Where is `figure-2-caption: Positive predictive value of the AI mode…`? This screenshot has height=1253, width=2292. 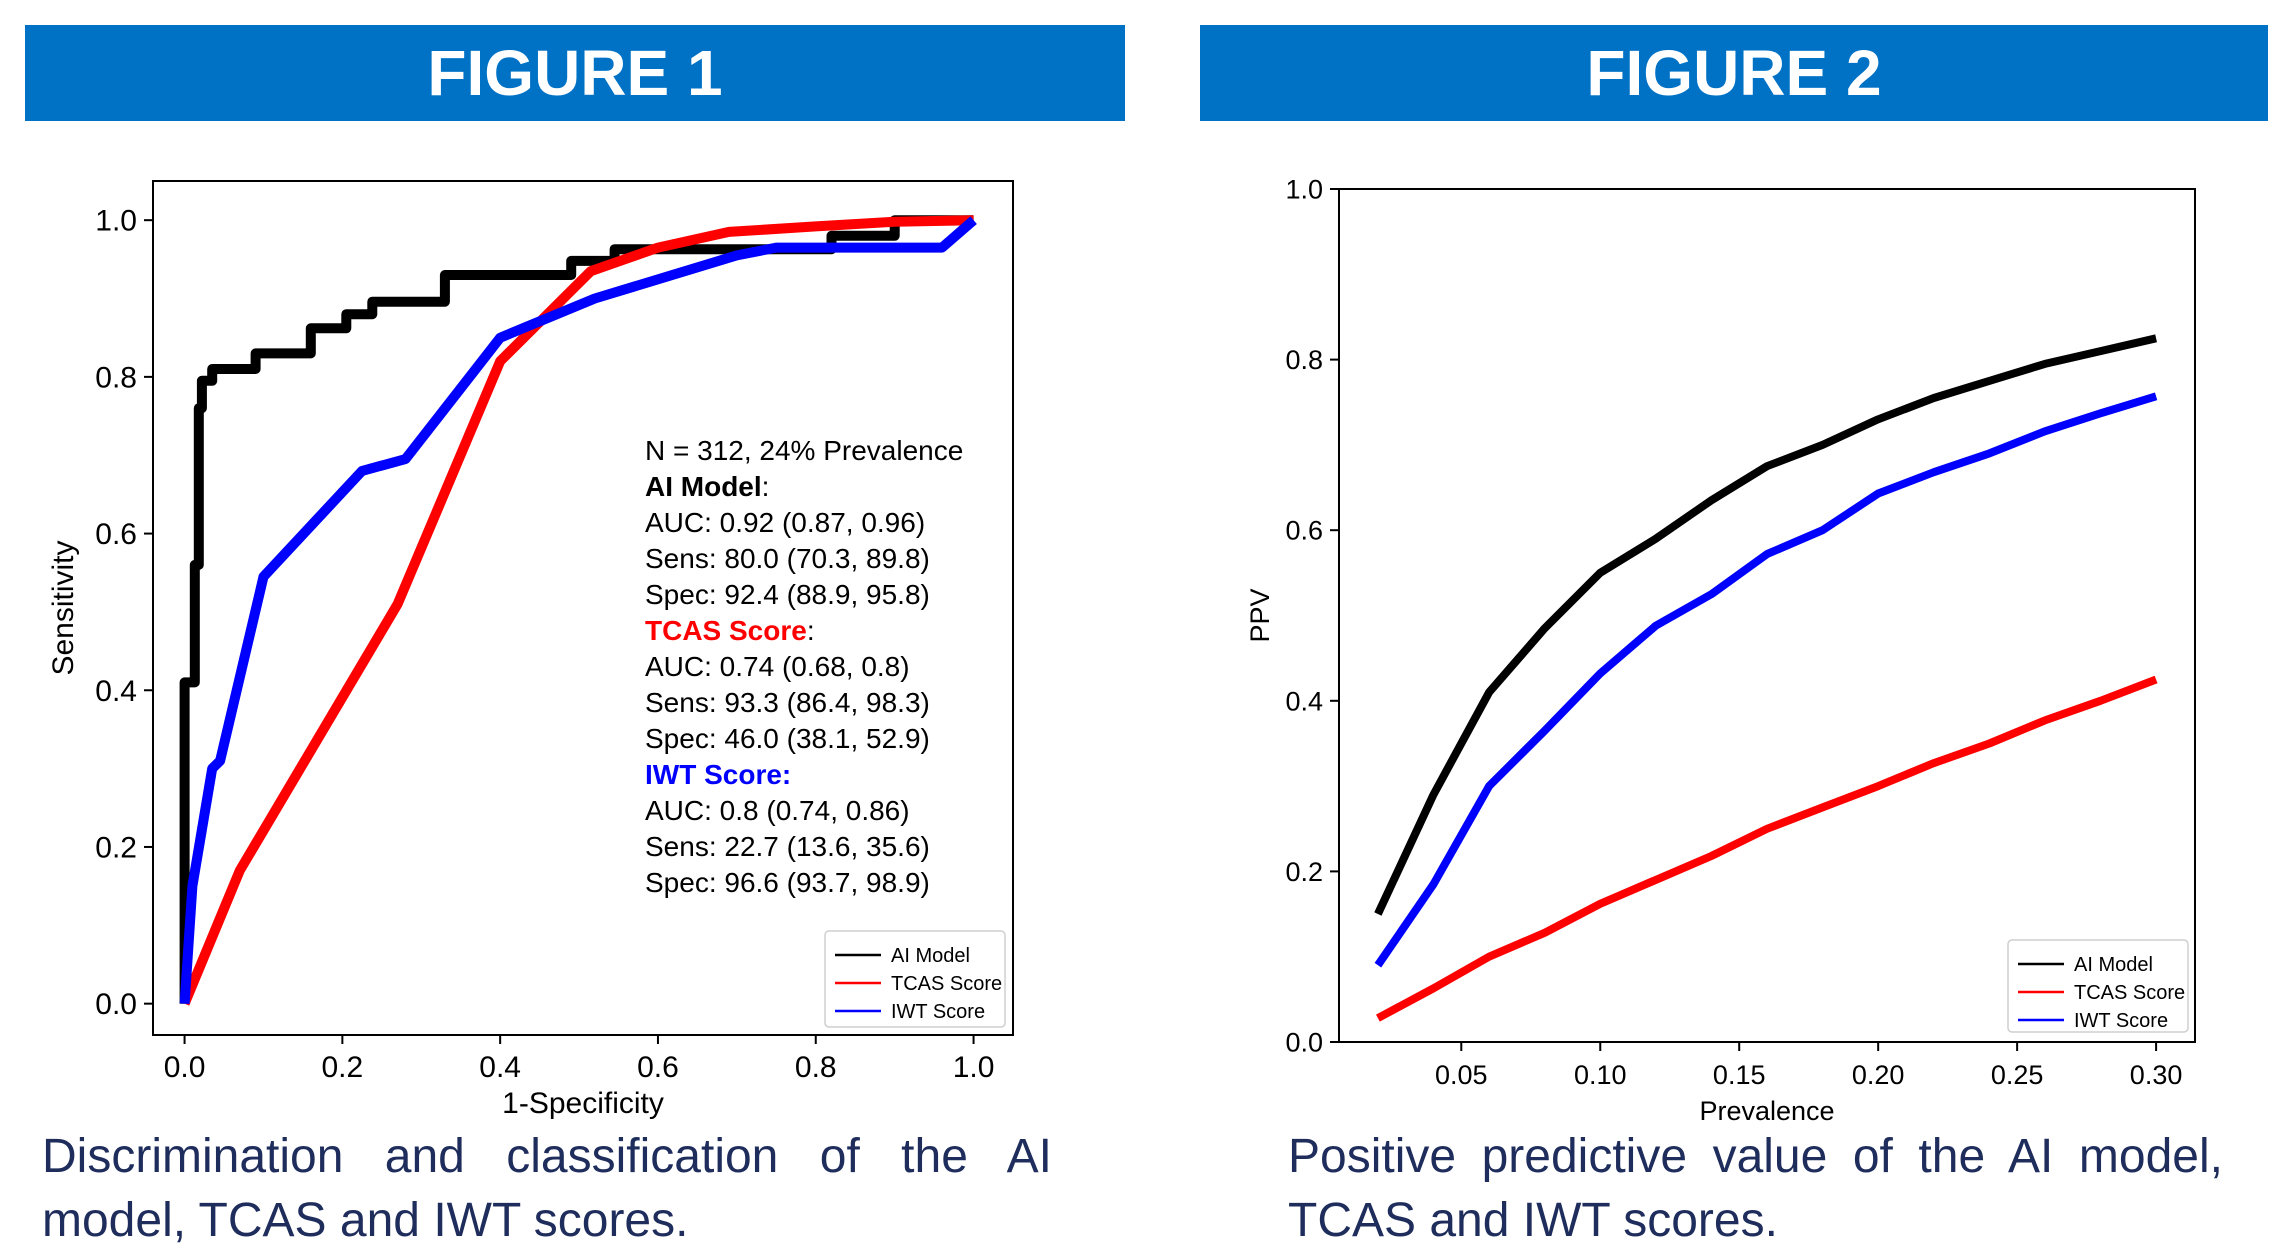
figure-2-caption: Positive predictive value of the AI mode… is located at coordinates (1755, 1188).